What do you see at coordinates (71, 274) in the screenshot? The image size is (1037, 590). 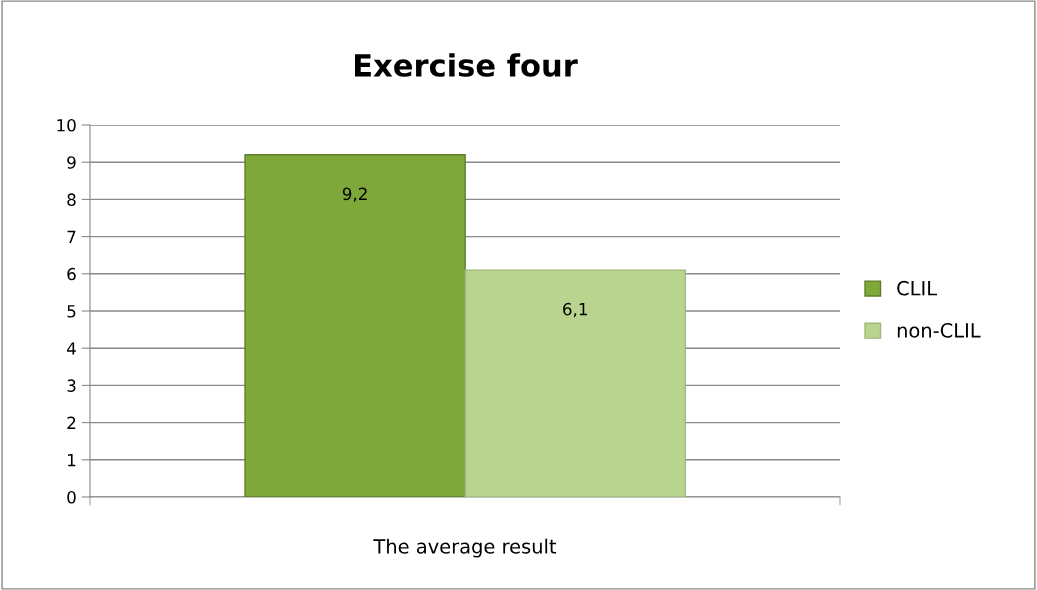 I see `y-tick-label: 6` at bounding box center [71, 274].